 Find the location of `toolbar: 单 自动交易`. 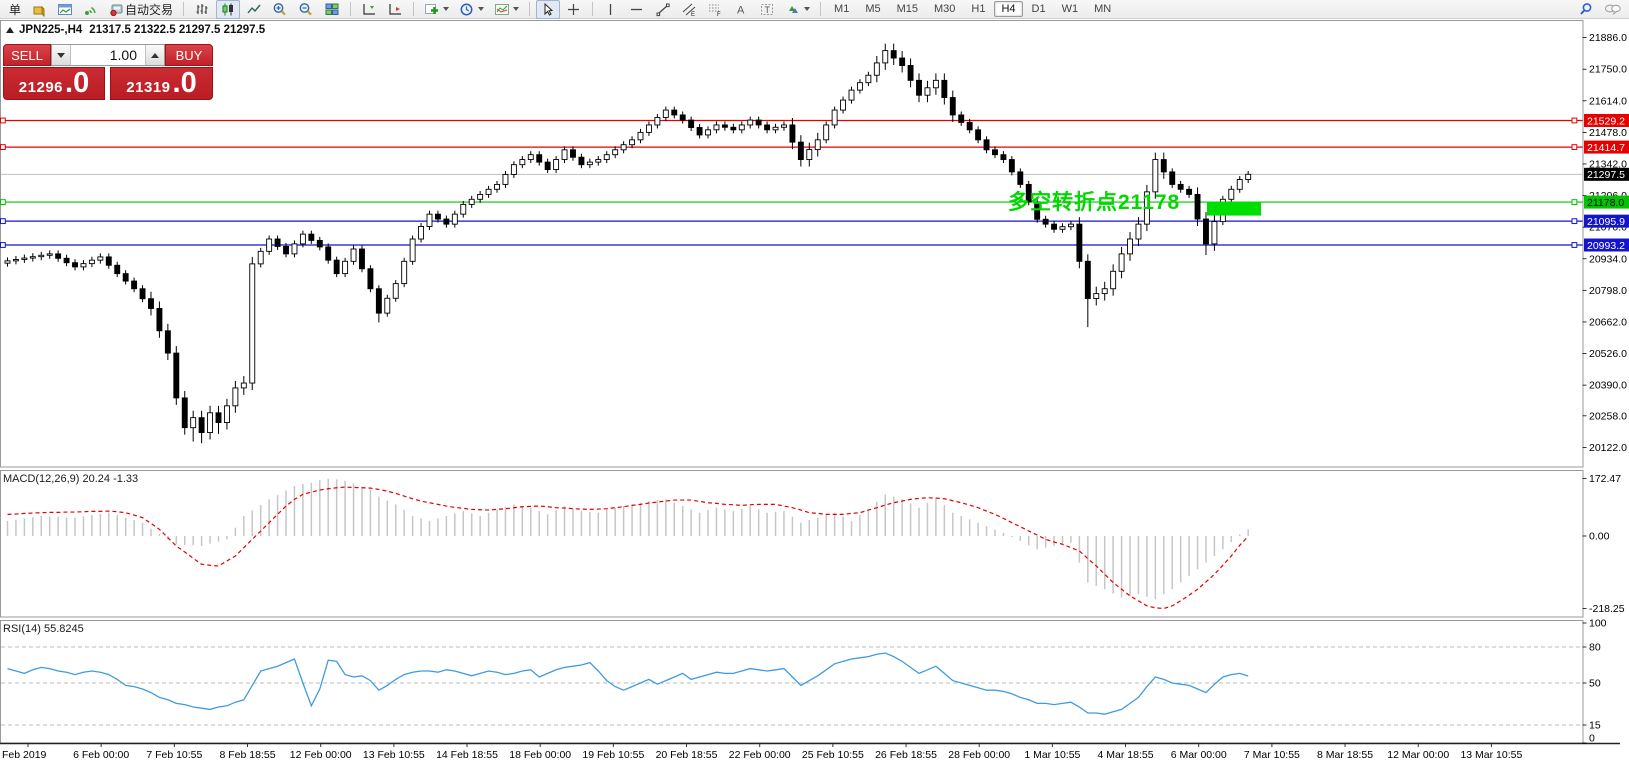

toolbar: 单 自动交易 is located at coordinates (814, 9).